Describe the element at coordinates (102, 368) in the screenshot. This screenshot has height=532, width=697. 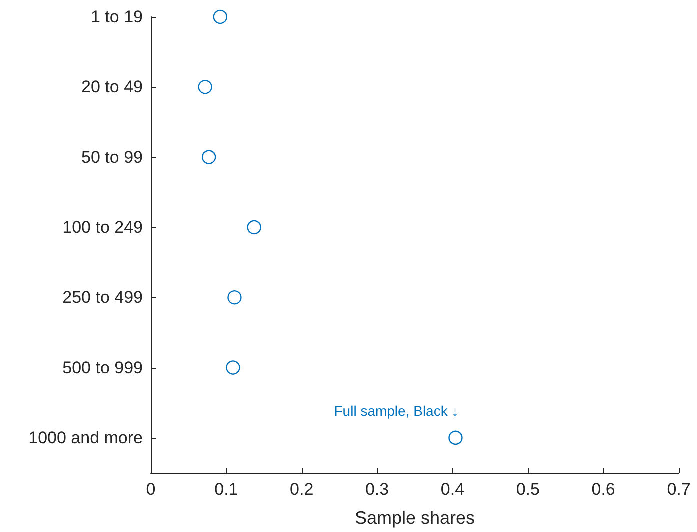
I see `y-tick-label: 500 to 999` at that location.